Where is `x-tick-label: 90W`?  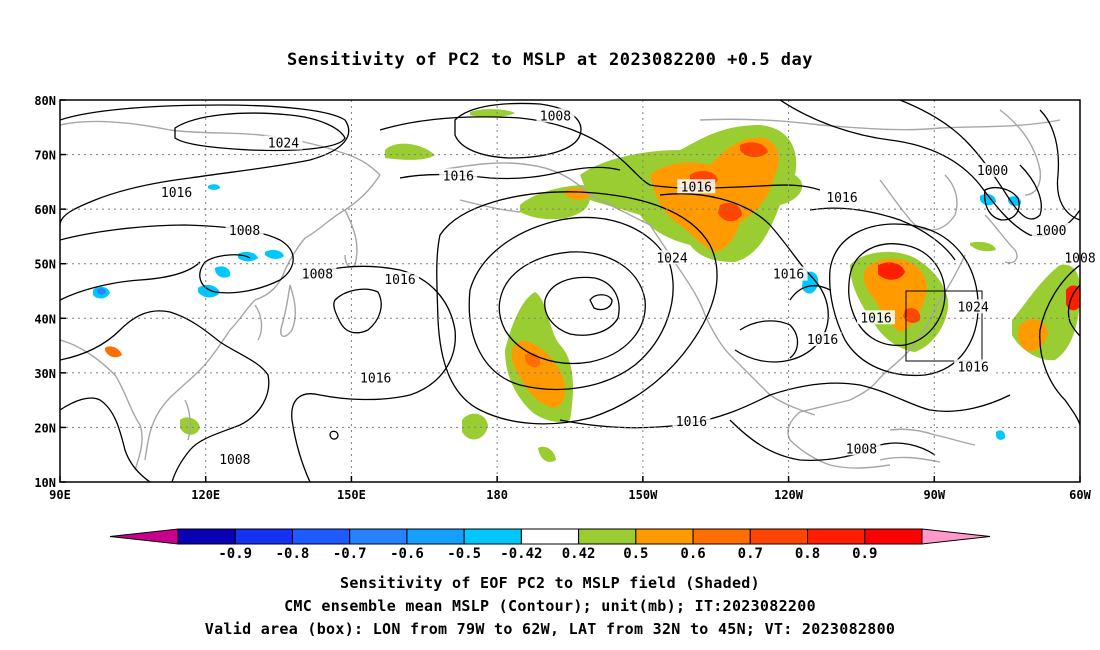
x-tick-label: 90W is located at coordinates (934, 495).